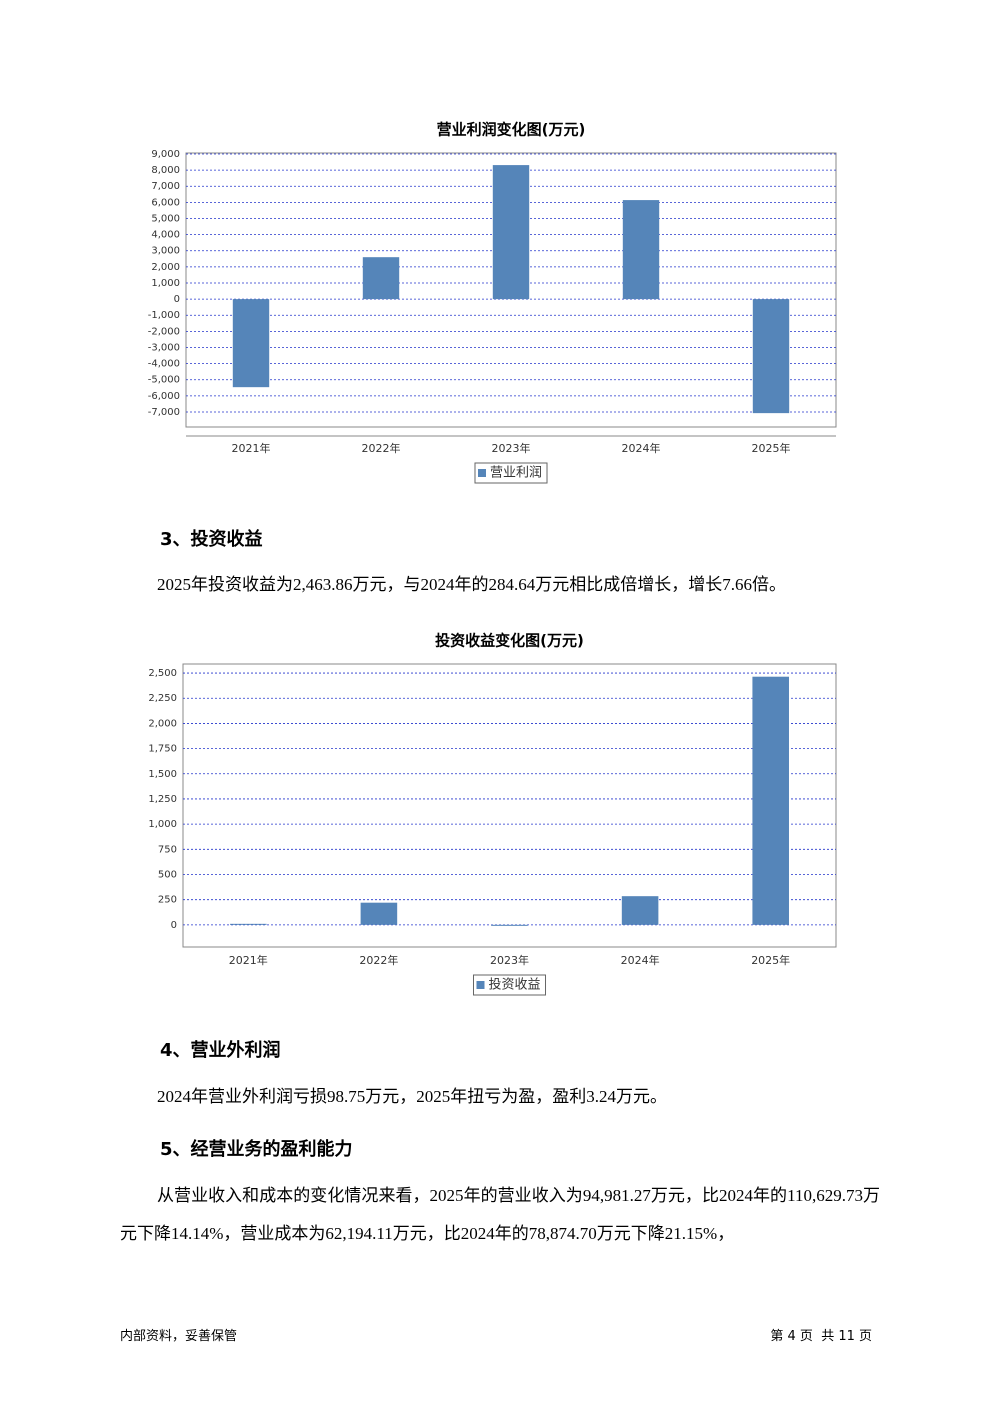 The height and width of the screenshot is (1403, 992). I want to click on y-tick-label: 250, so click(167, 900).